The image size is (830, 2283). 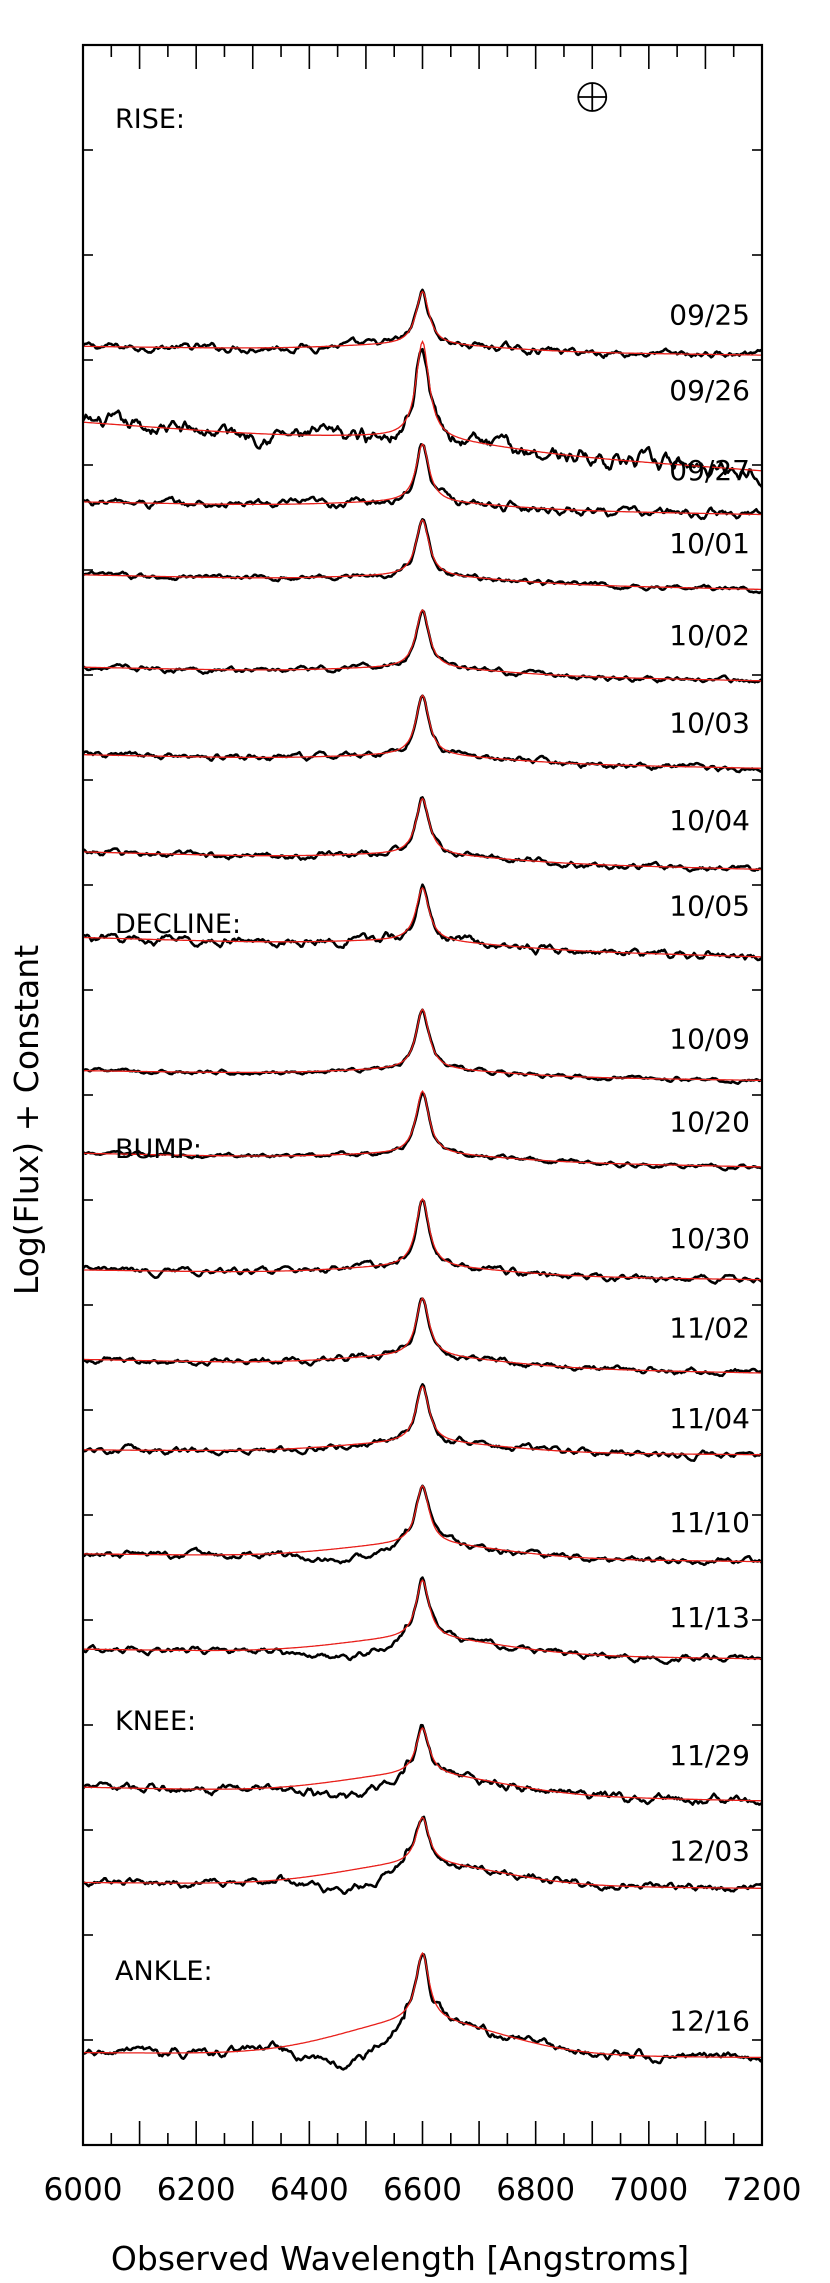 I want to click on x-tick-label: 7200, so click(x=762, y=2190).